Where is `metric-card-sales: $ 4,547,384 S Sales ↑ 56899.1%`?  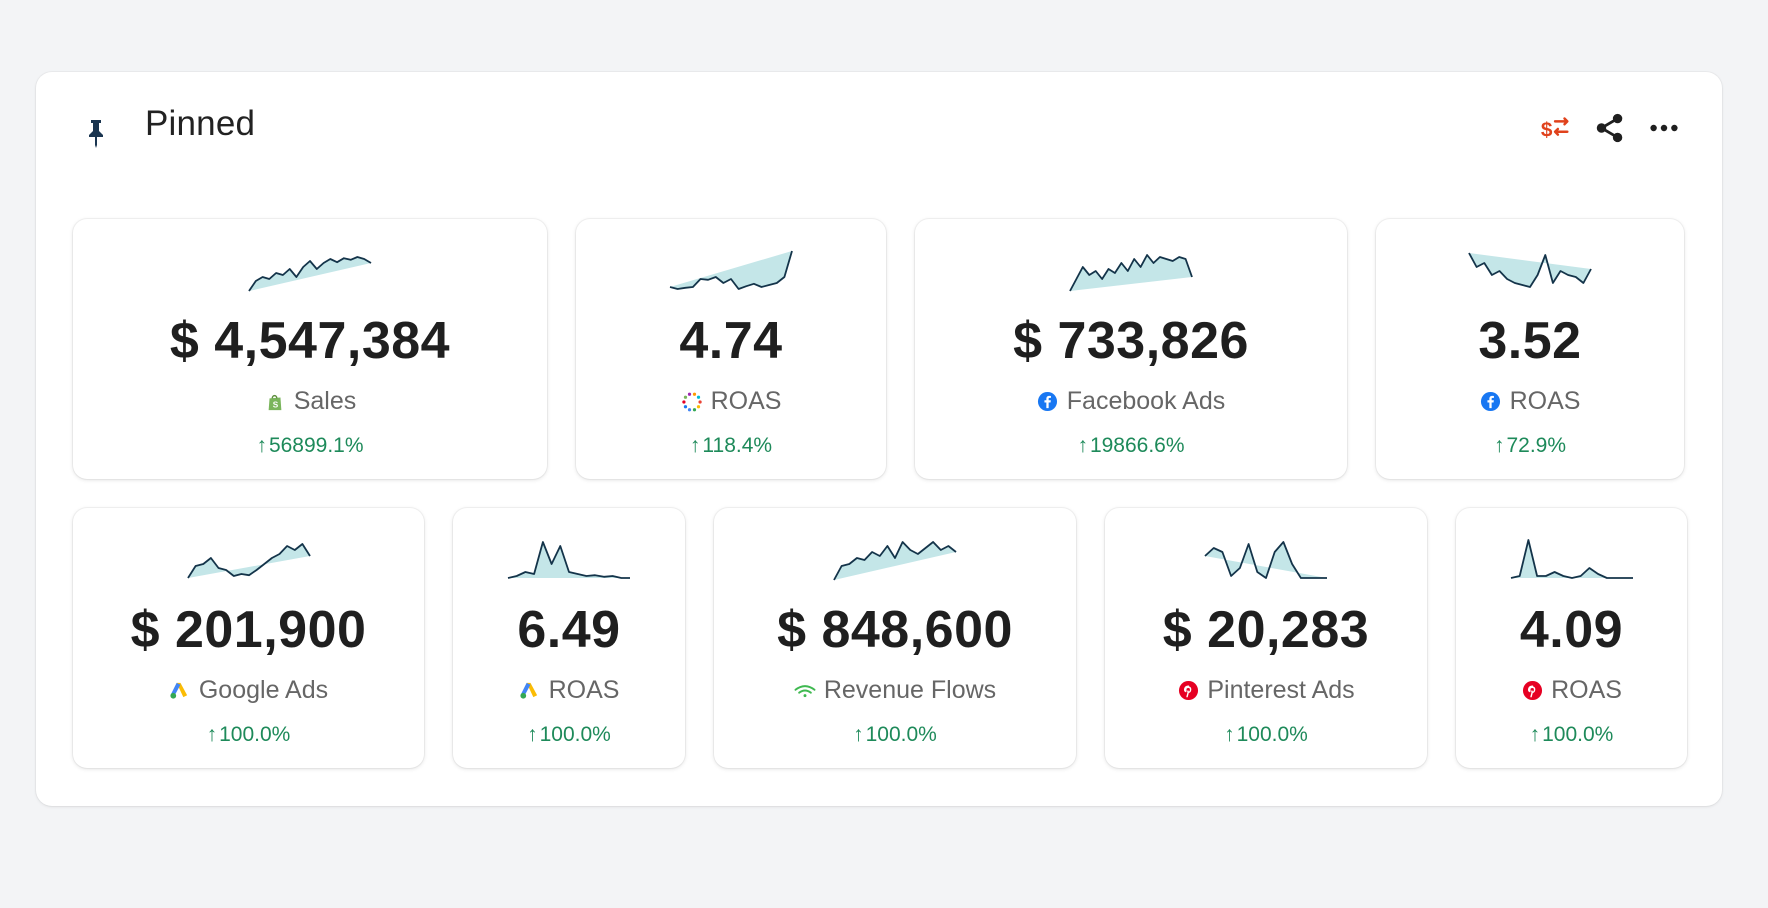 metric-card-sales: $ 4,547,384 S Sales ↑ 56899.1% is located at coordinates (310, 349).